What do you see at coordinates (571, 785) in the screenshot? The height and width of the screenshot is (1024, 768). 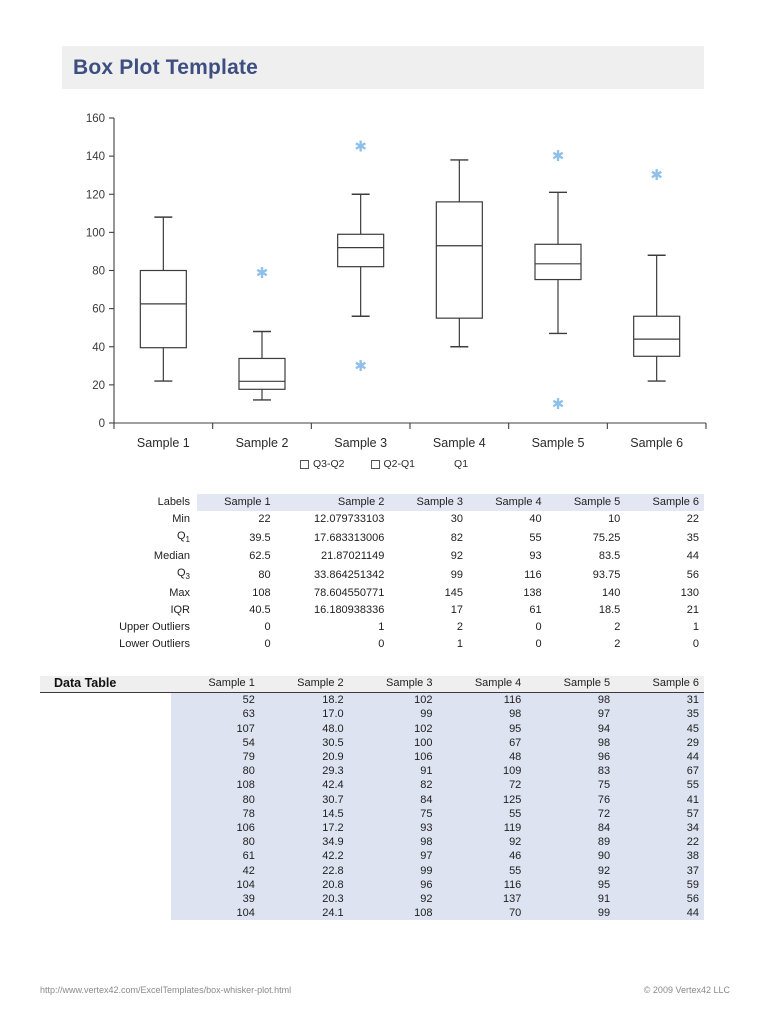 I see `data-table-cell: 75` at bounding box center [571, 785].